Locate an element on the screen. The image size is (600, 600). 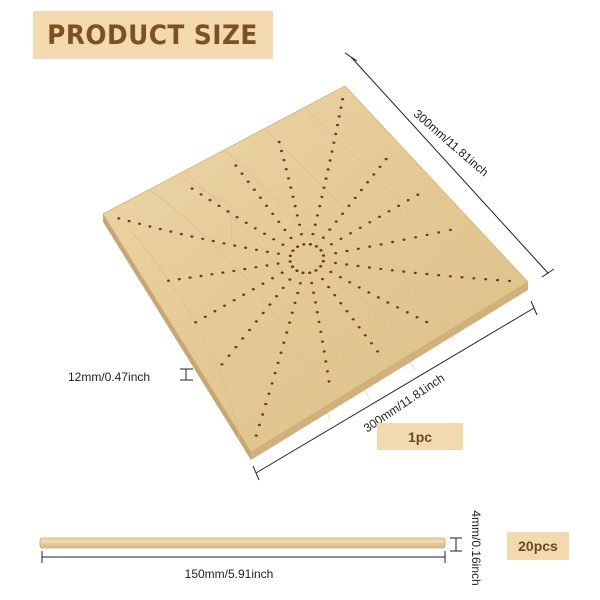
product-size-title: PRODUCT SIZE is located at coordinates (153, 35).